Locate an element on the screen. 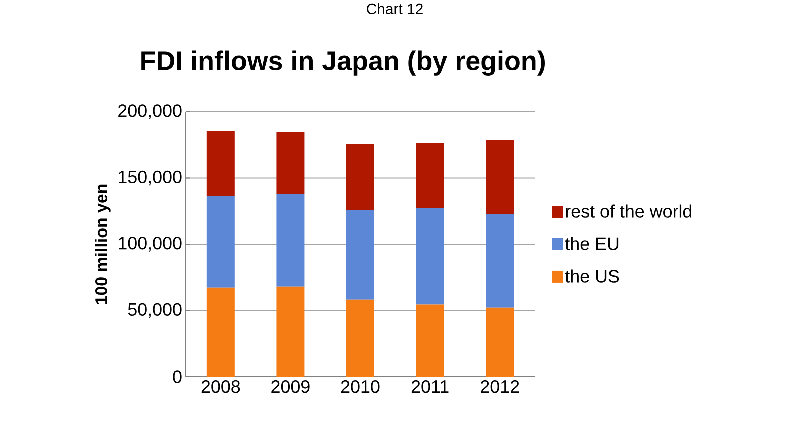 The width and height of the screenshot is (790, 438). x-tick-label: 2010 is located at coordinates (360, 387).